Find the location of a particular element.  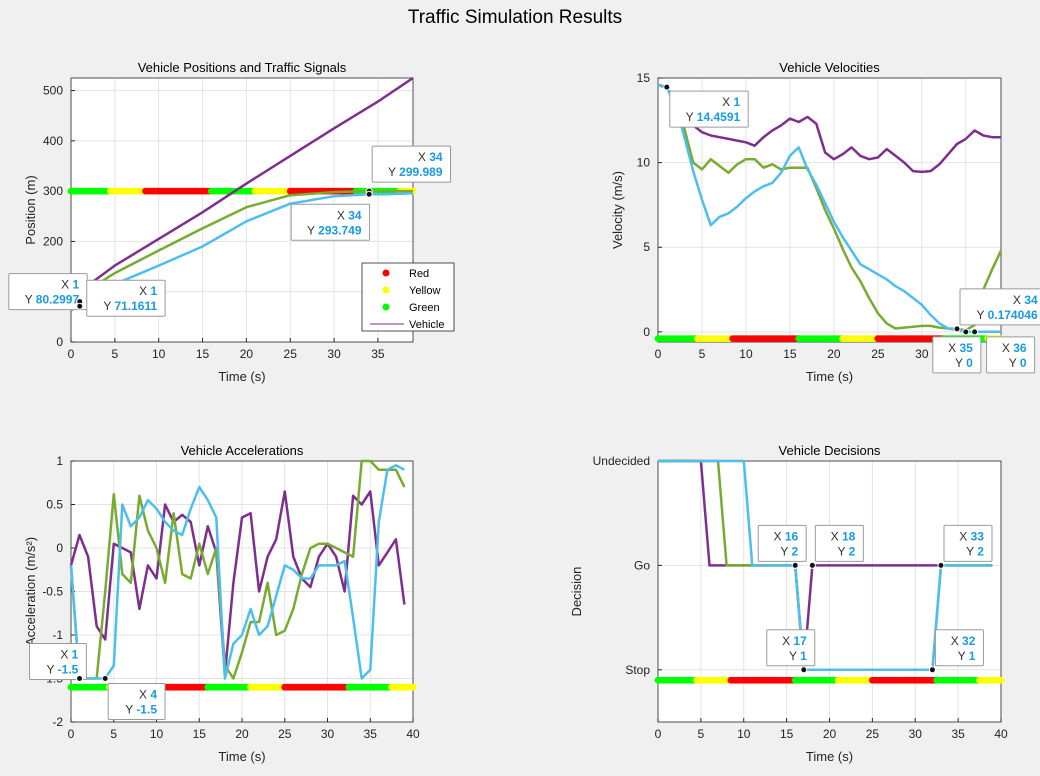

y-tick-label: -1 is located at coordinates (57, 635).